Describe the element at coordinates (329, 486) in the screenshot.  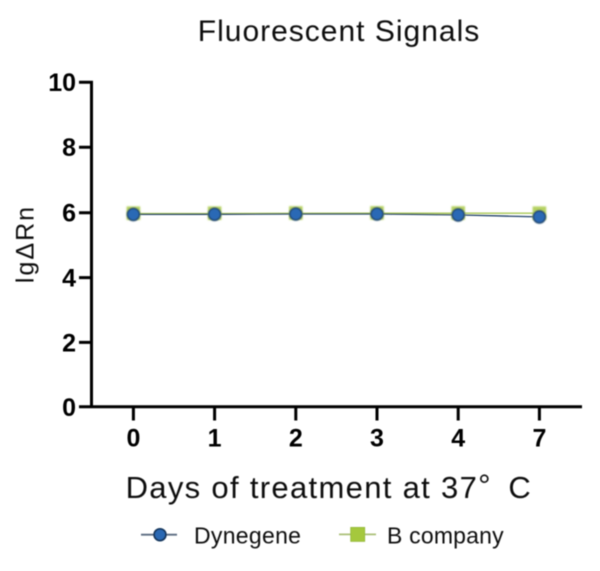
I see `svg-text:Days of treatment at 37°C: Days of treatment at 37° C` at that location.